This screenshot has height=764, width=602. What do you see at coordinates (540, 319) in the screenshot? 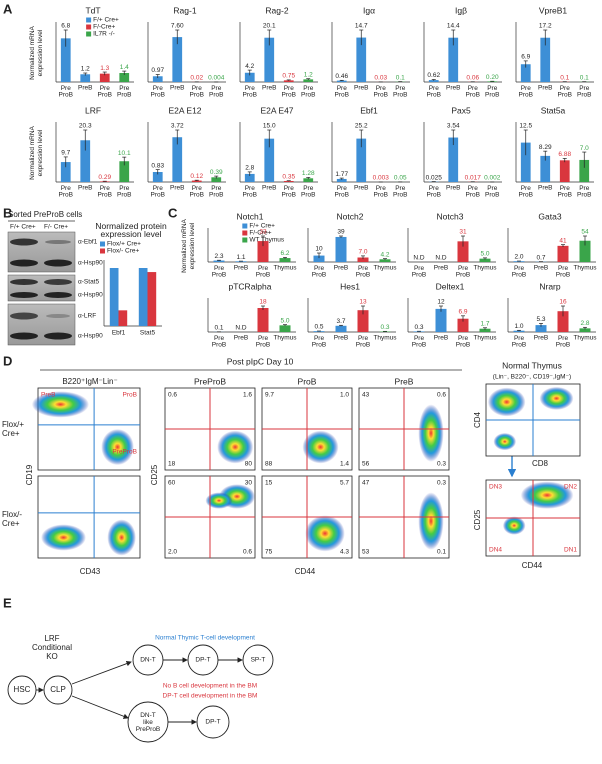
I see `value-label: 5.3` at bounding box center [540, 319].